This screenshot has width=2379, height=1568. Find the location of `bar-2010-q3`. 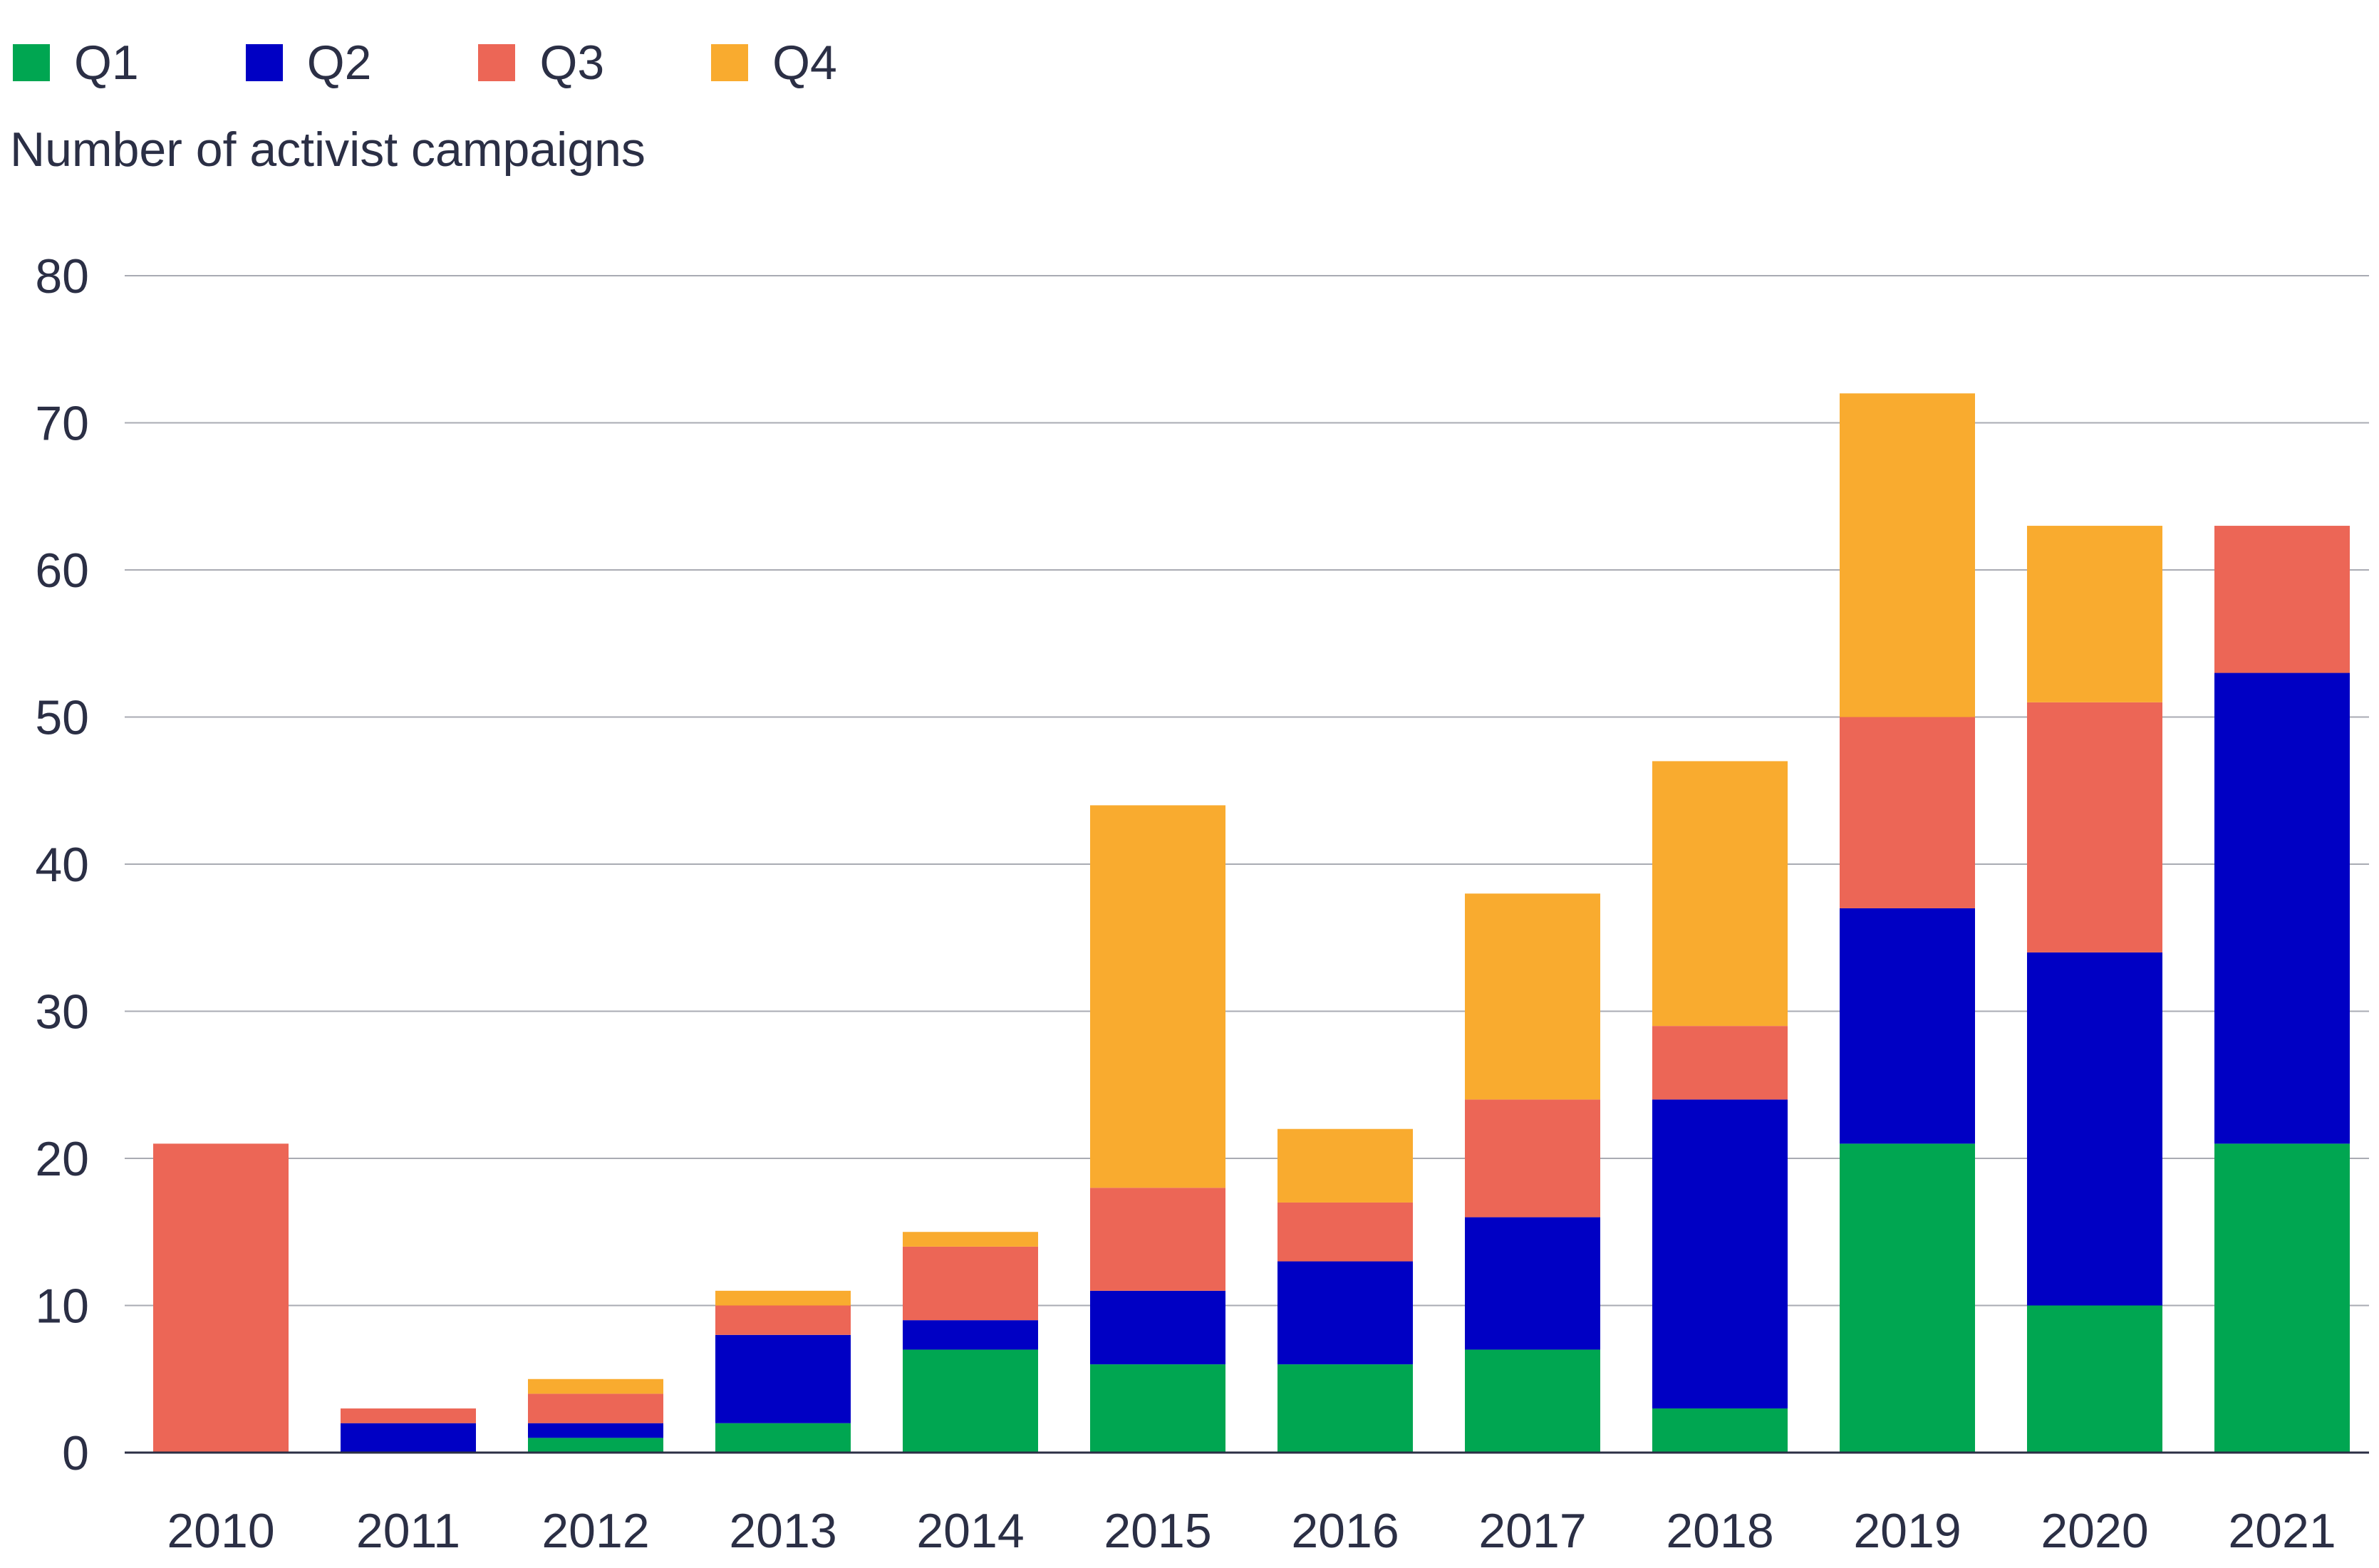

bar-2010-q3 is located at coordinates (221, 1298).